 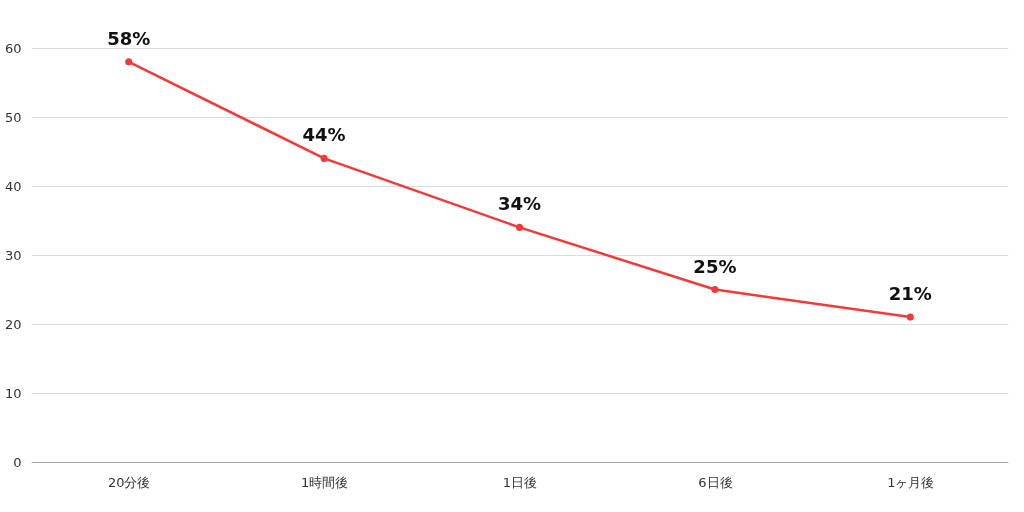 What do you see at coordinates (519, 204) in the screenshot?
I see `data-label: 34%` at bounding box center [519, 204].